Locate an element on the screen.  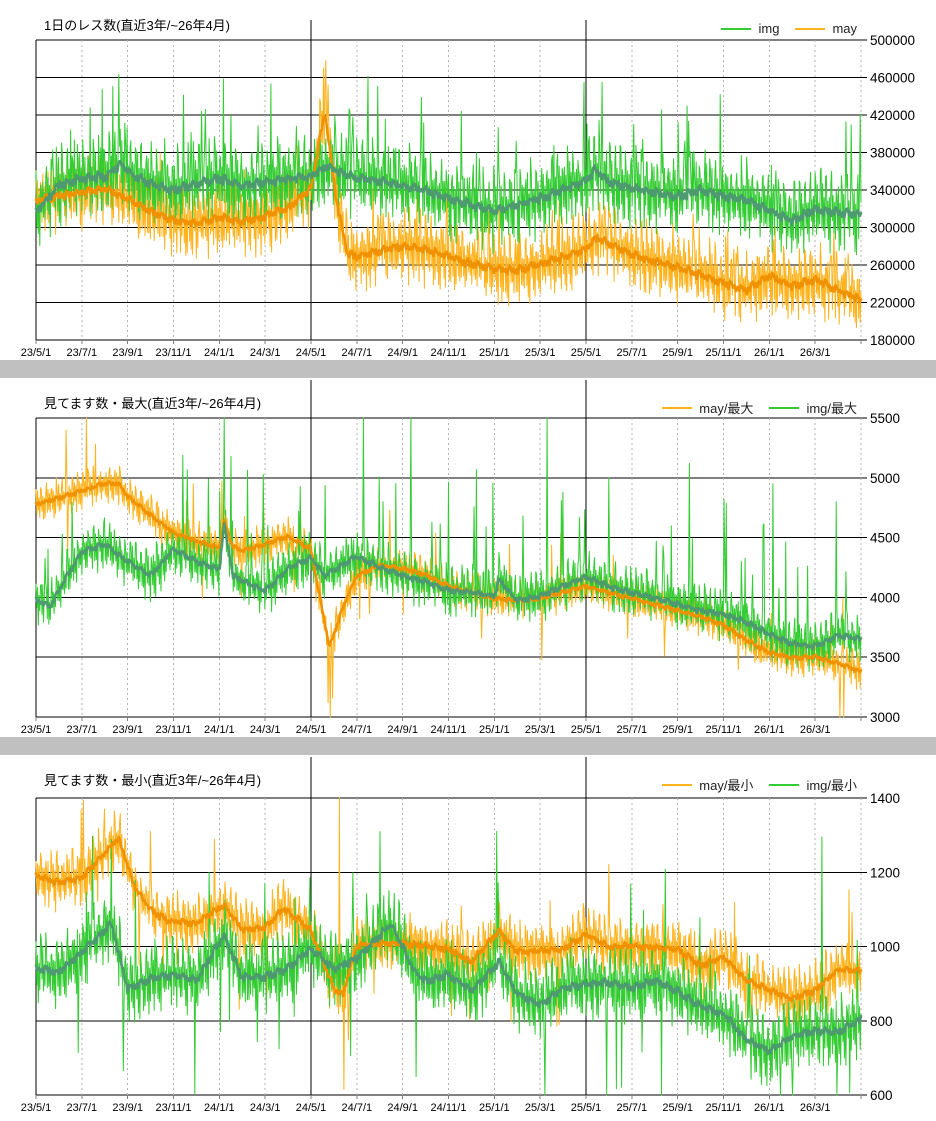
chart3-legend: may/最小 img/最小 is located at coordinates (751, 784).